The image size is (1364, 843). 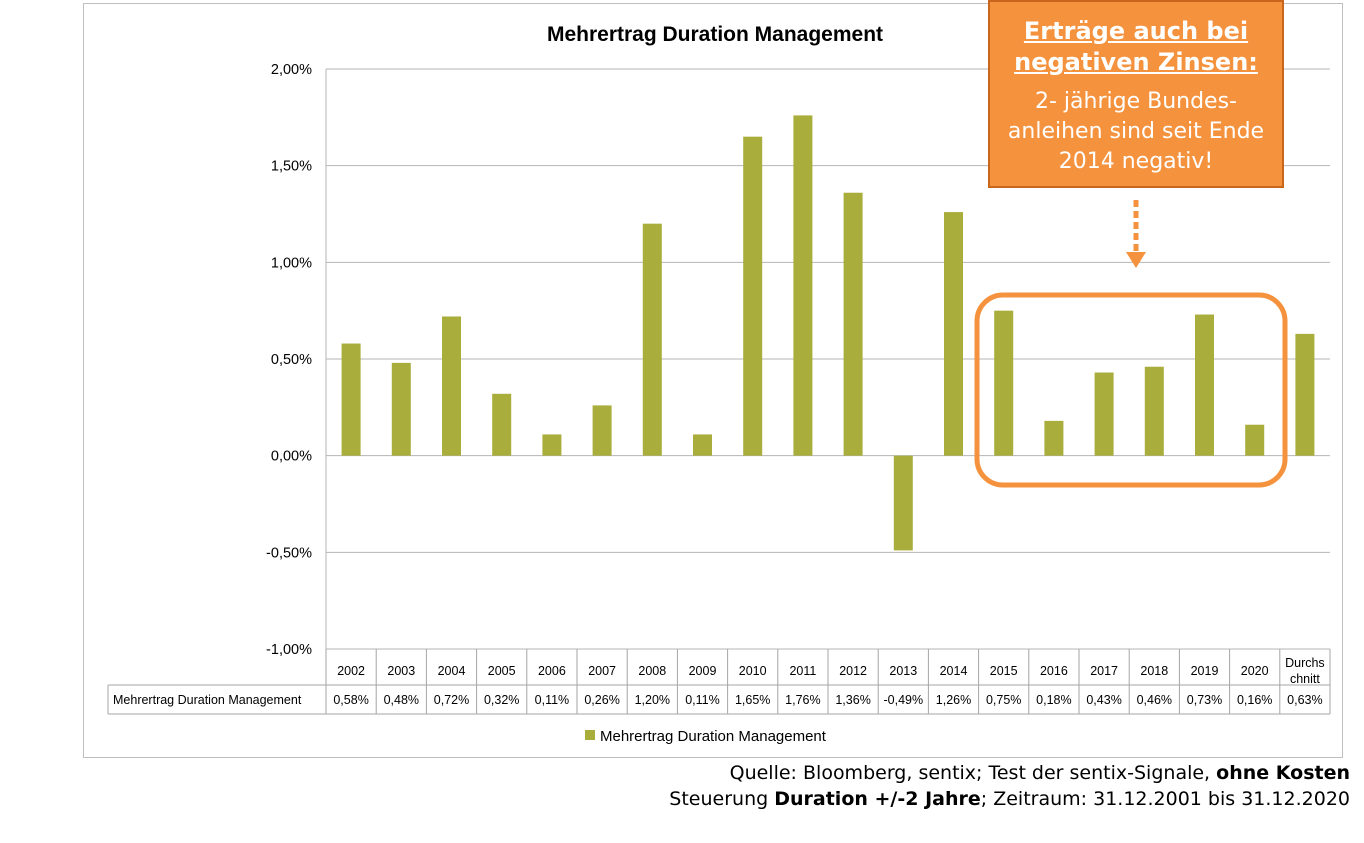 I want to click on data-label: 0,75%, so click(x=1003, y=700).